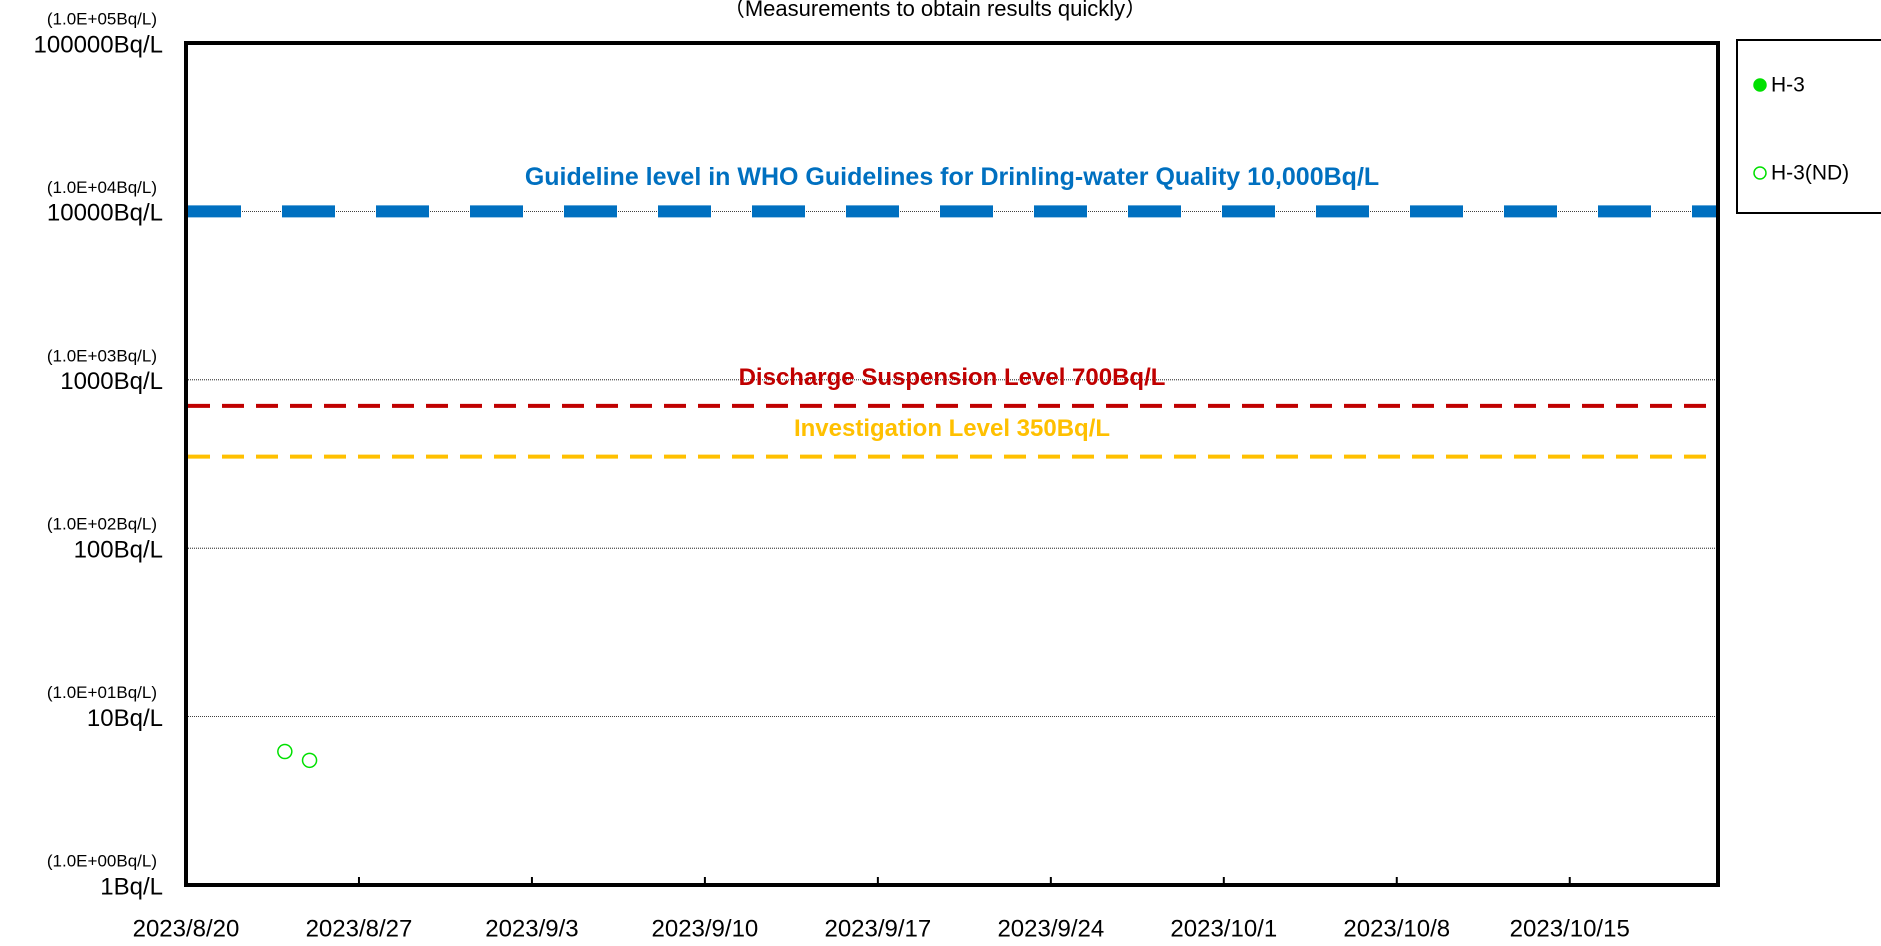  Describe the element at coordinates (186, 928) in the screenshot. I see `x-tick-label: 2023/8/20` at that location.